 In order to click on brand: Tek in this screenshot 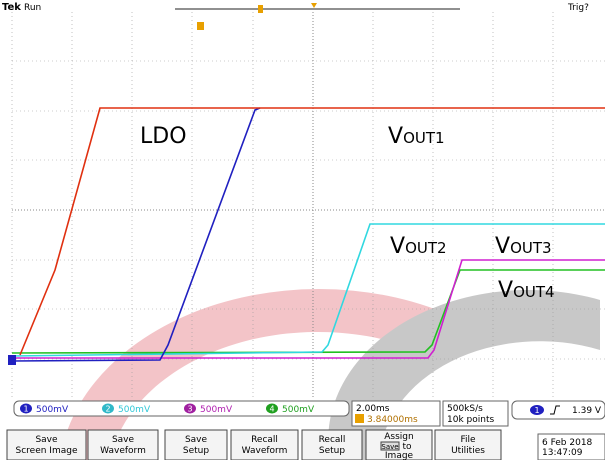, I will do `click(11, 7)`.